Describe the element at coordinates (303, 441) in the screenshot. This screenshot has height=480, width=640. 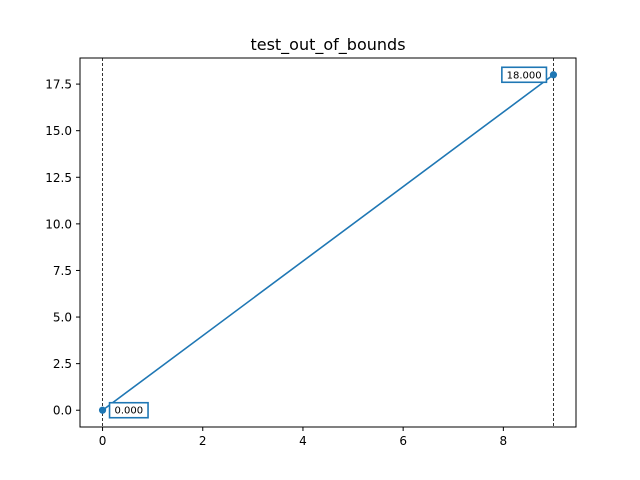
I see `x-tick-label-2: 4` at that location.